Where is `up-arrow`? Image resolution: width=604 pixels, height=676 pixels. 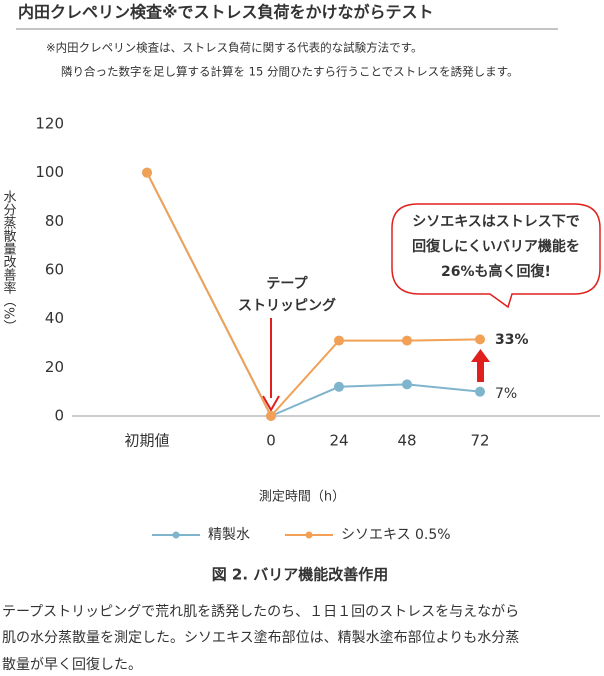 up-arrow is located at coordinates (480, 371).